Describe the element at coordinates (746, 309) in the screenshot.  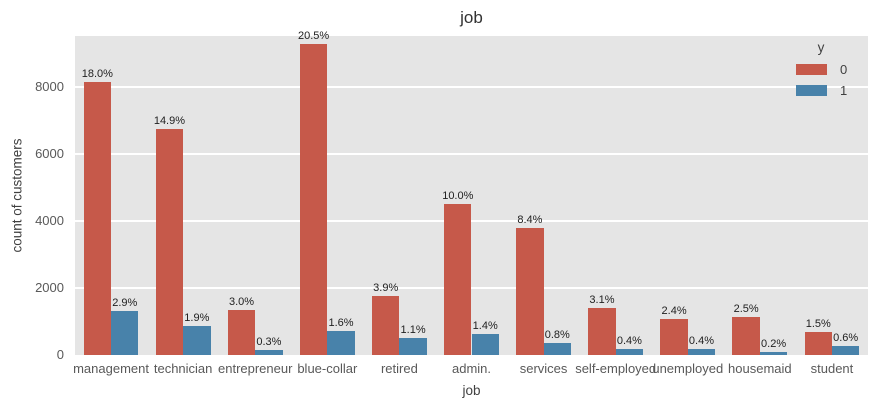
I see `bar-percentage-label: 2.5%` at that location.